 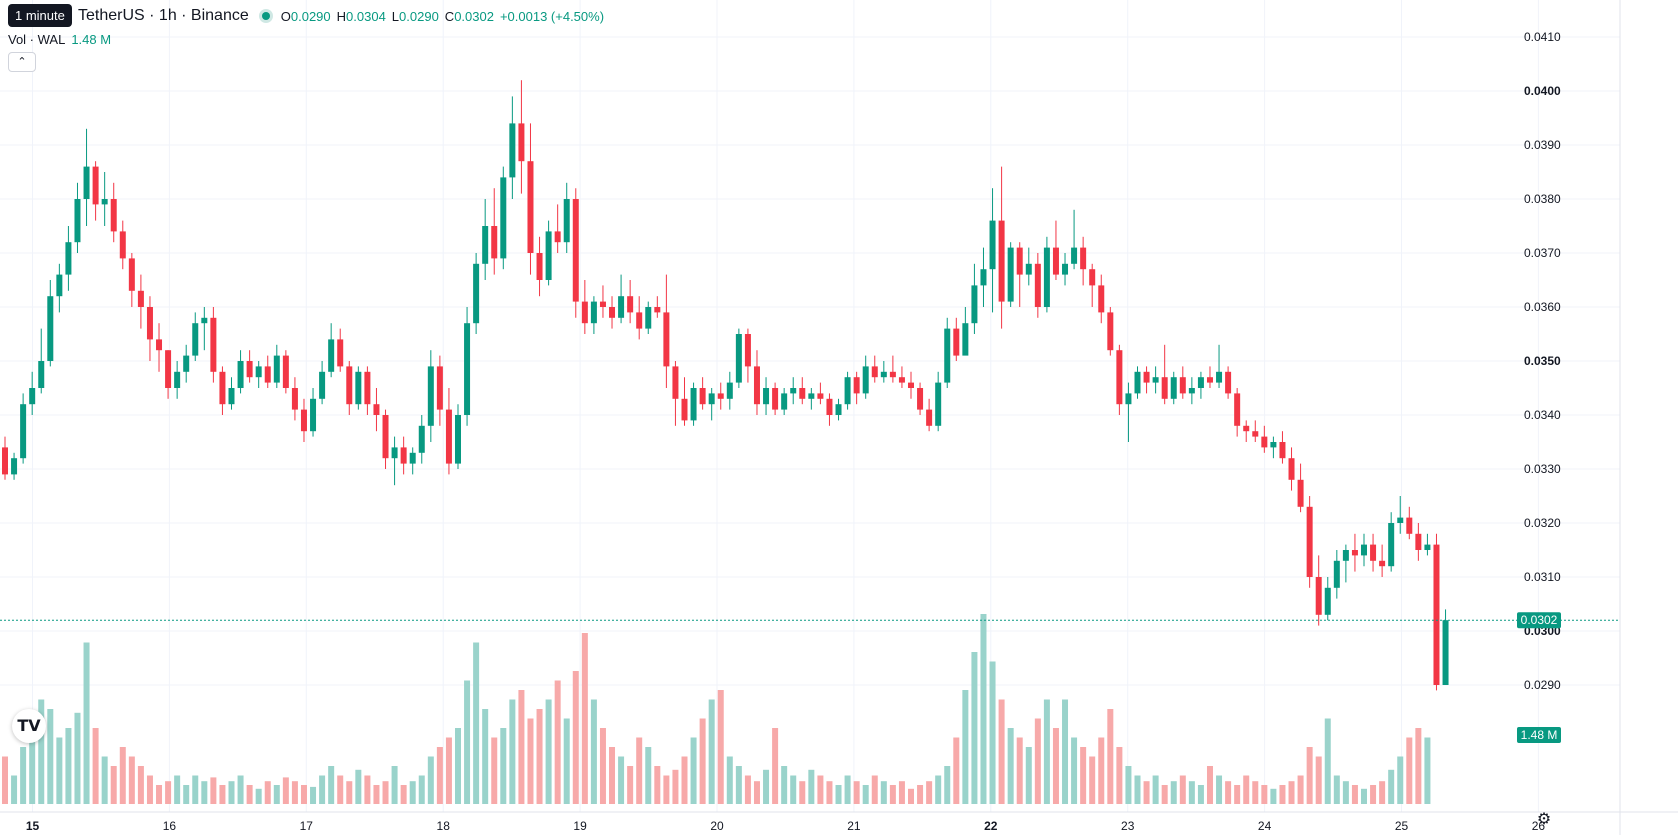 What do you see at coordinates (22, 62) in the screenshot?
I see `chevron-up-icon: ⌃` at bounding box center [22, 62].